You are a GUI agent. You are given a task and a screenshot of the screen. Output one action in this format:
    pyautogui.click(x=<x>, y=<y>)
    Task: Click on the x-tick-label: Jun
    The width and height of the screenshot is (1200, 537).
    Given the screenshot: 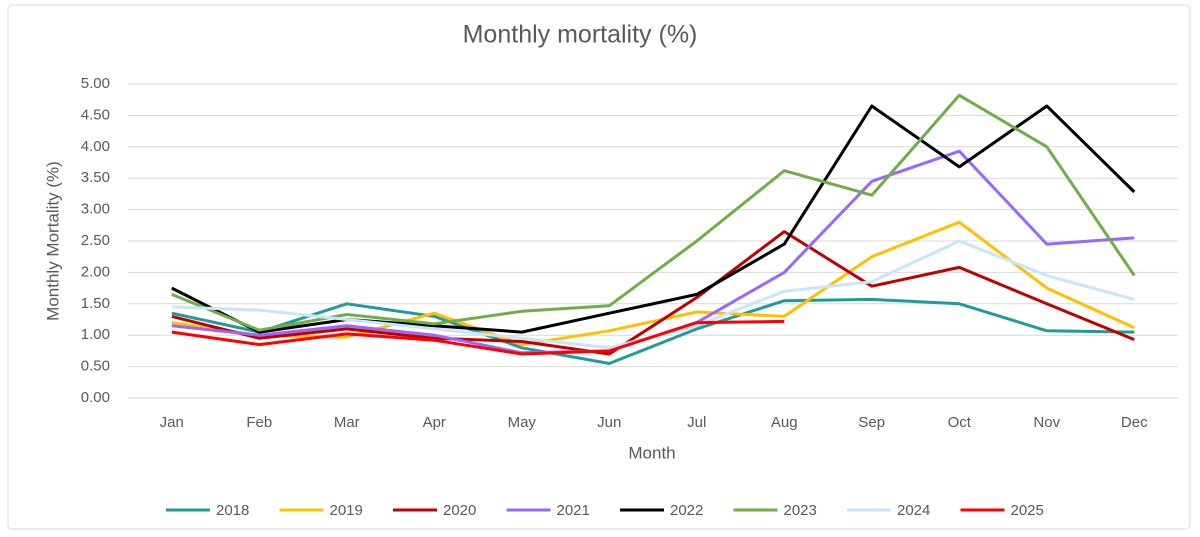 What is the action you would take?
    pyautogui.click(x=609, y=422)
    